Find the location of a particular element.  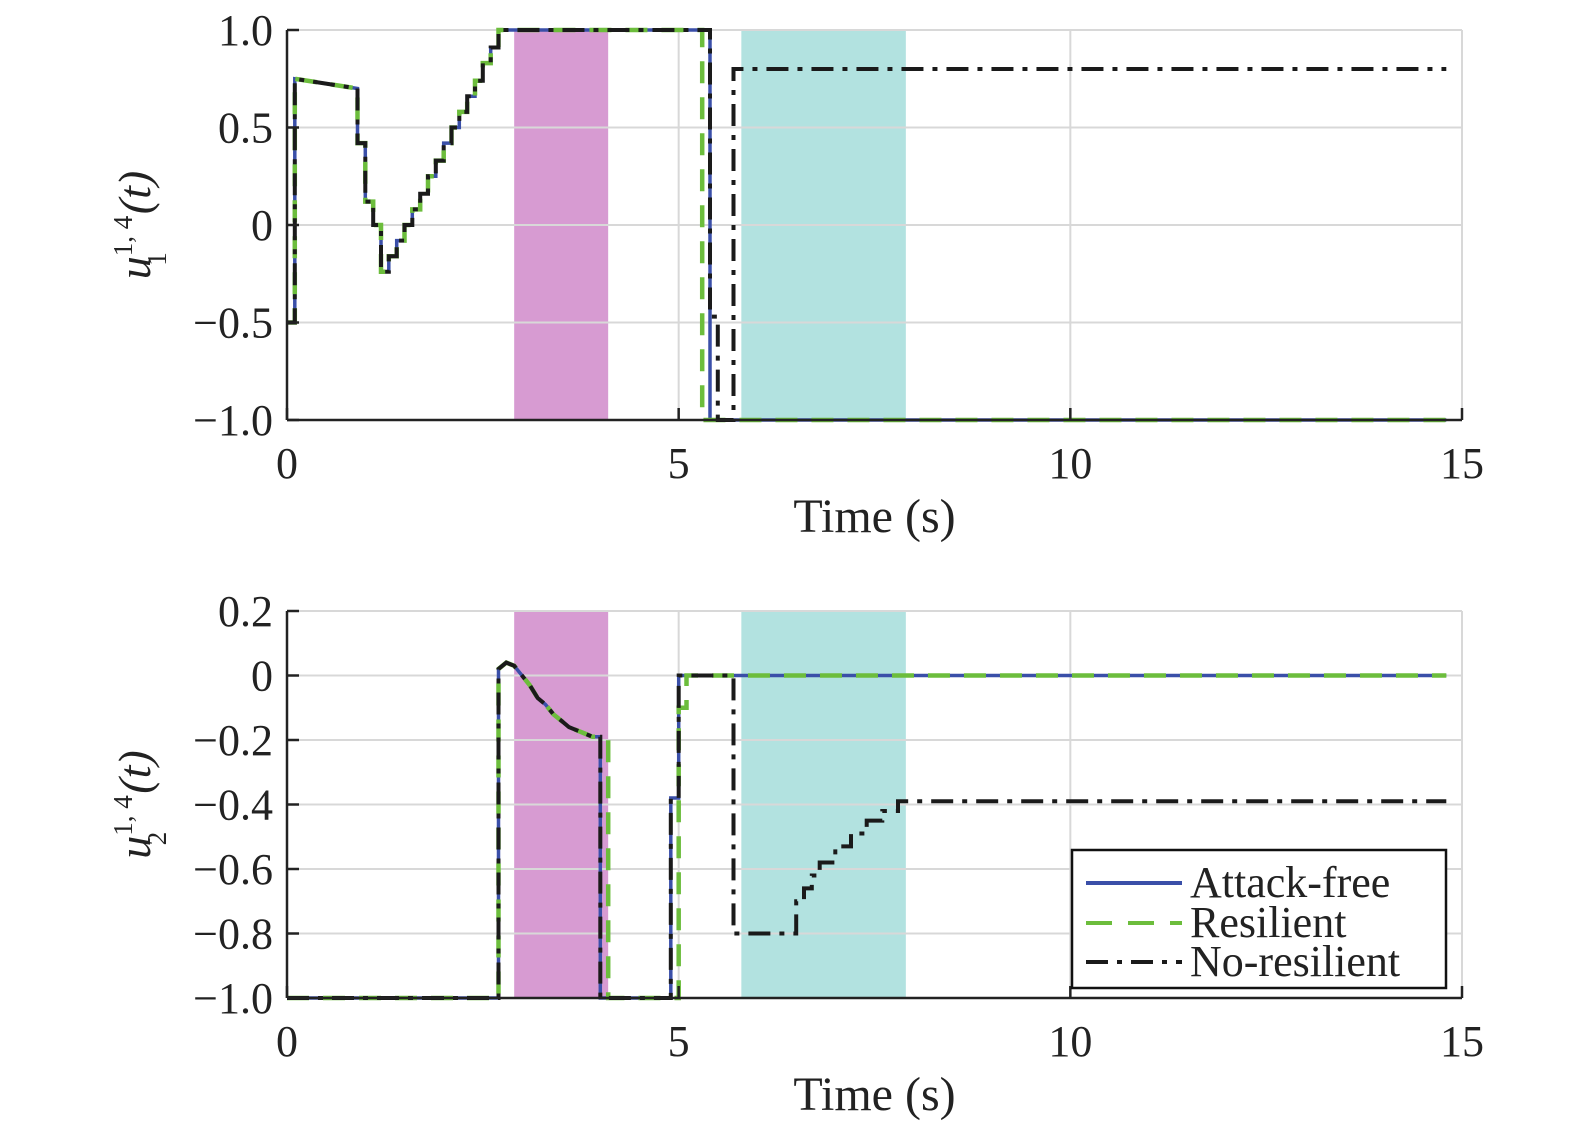

y-tick-label: 0.2 is located at coordinates (245, 611).